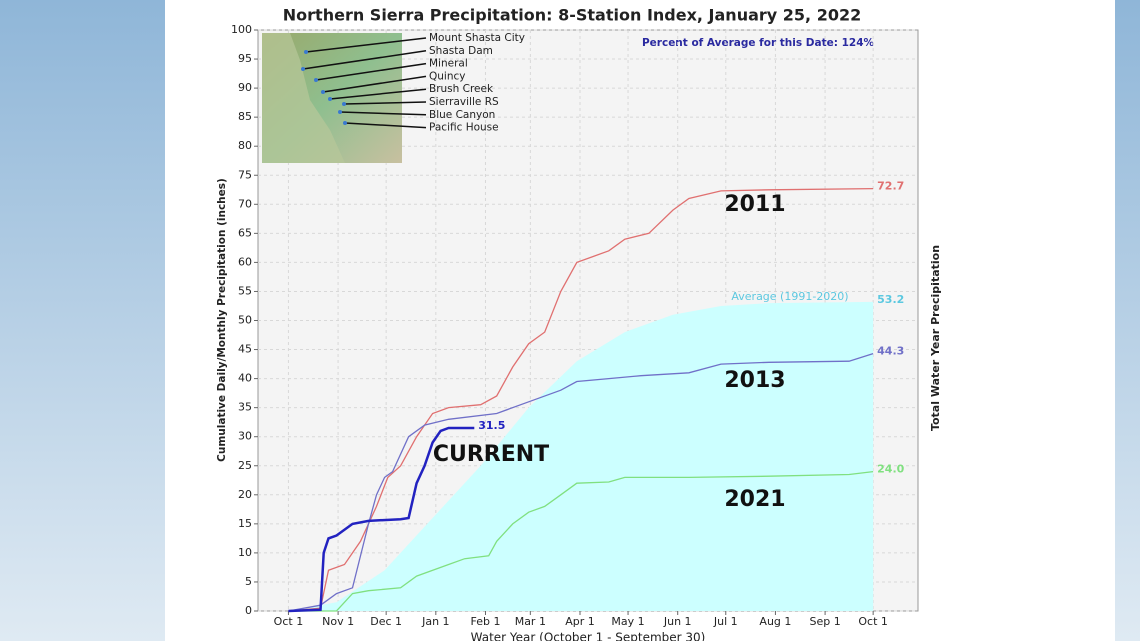 The height and width of the screenshot is (641, 1140). Describe the element at coordinates (758, 43) in the screenshot. I see `subtitle: Percent of Average for this Date: 124%` at that location.